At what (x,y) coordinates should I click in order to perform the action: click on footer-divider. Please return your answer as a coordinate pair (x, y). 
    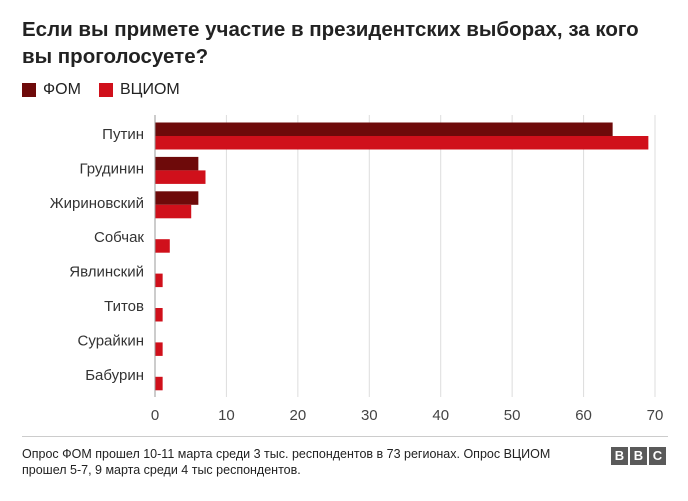
    Looking at the image, I should click on (345, 436).